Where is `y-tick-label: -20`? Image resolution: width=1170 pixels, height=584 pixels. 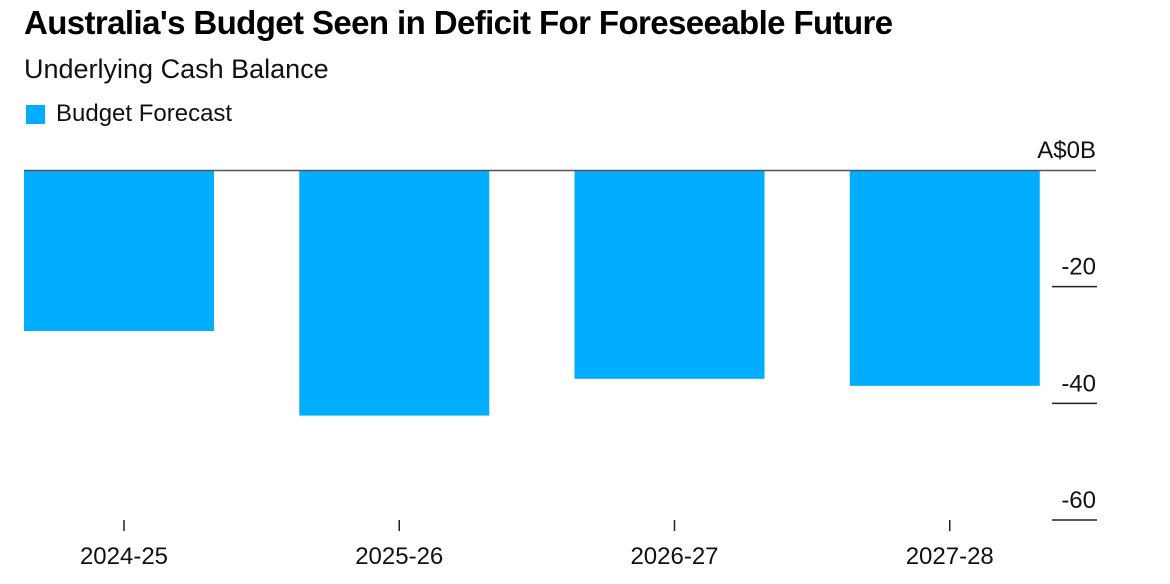 y-tick-label: -20 is located at coordinates (1078, 267).